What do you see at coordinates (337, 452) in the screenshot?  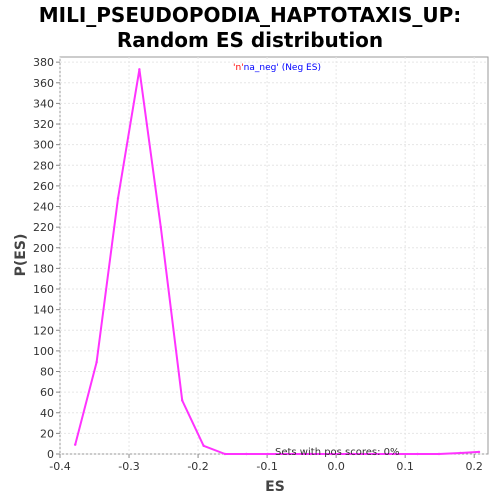 I see `annotation-pos-scores: Sets with pos scores: 0%` at bounding box center [337, 452].